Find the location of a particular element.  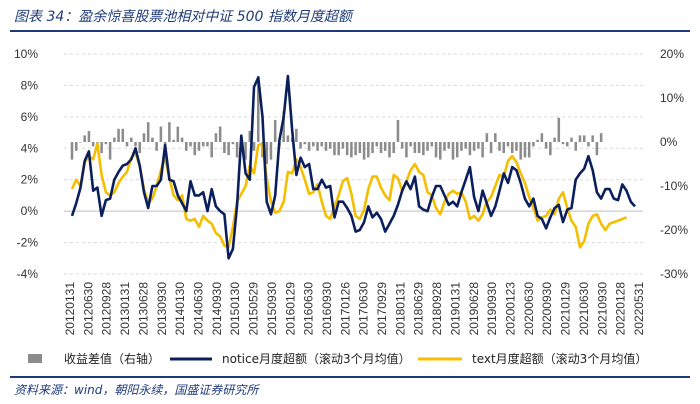

x-tick-label: 20200930 is located at coordinates (547, 309).